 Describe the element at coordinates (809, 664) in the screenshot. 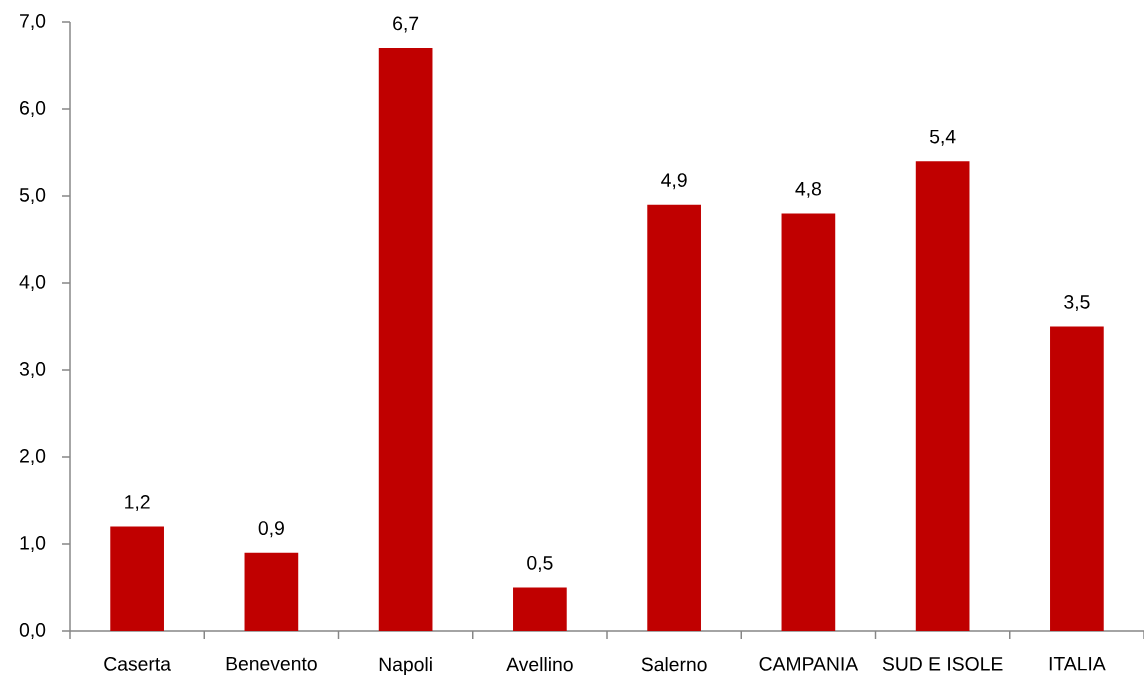

I see `x-tick-label: CAMPANIA` at that location.